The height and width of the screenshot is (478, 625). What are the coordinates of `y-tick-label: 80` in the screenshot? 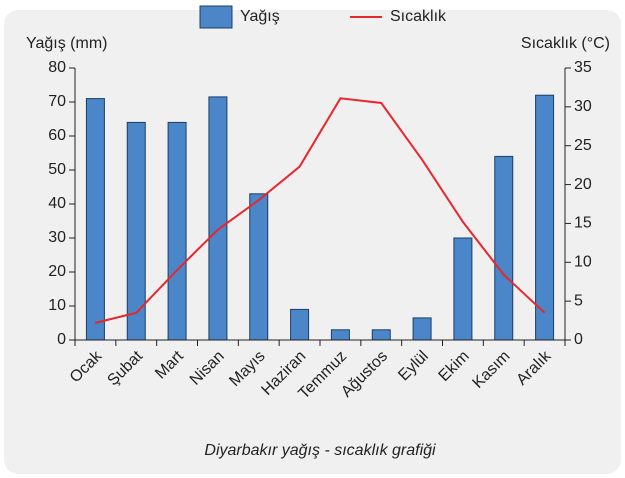 It's located at (57, 67).